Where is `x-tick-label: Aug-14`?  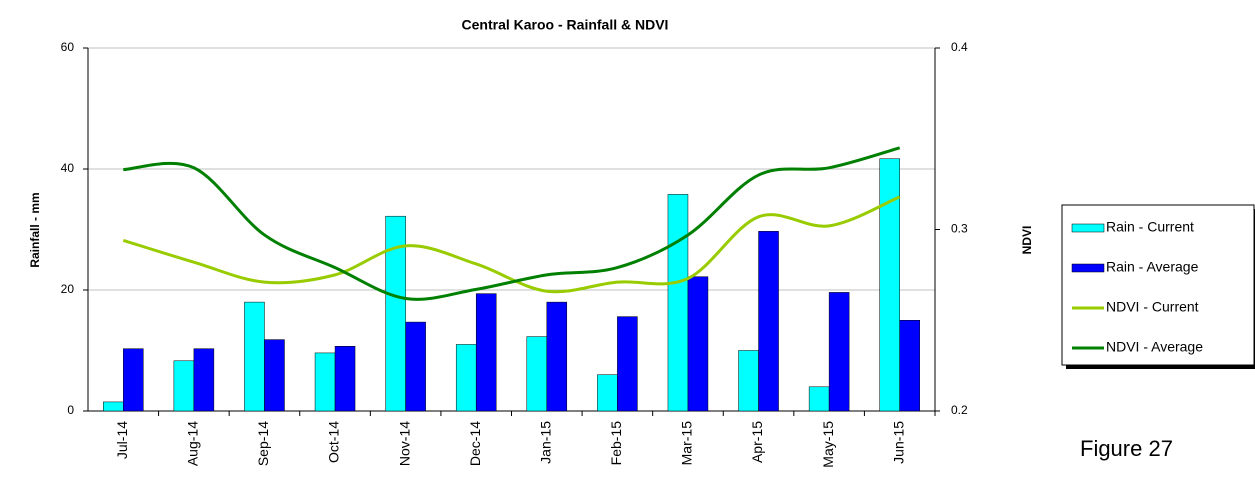 x-tick-label: Aug-14 is located at coordinates (193, 443).